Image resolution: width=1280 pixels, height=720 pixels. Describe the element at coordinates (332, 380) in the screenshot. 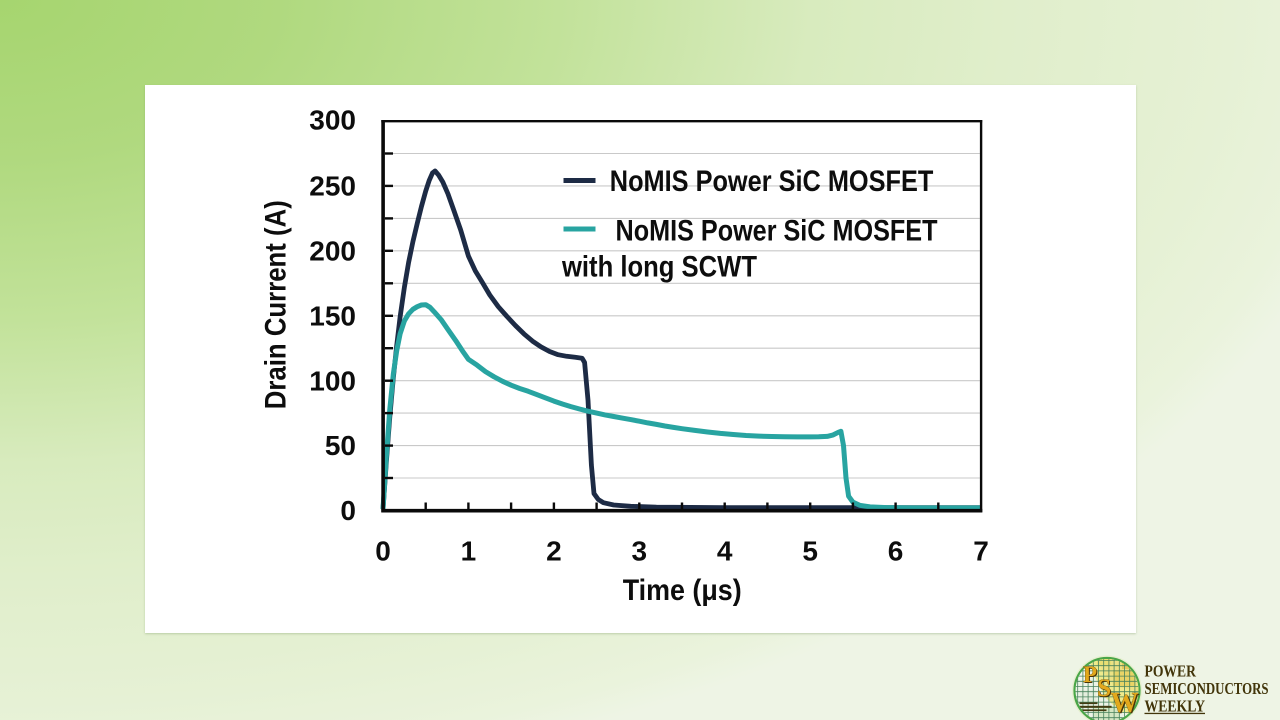

I see `svg-text: 100` at that location.